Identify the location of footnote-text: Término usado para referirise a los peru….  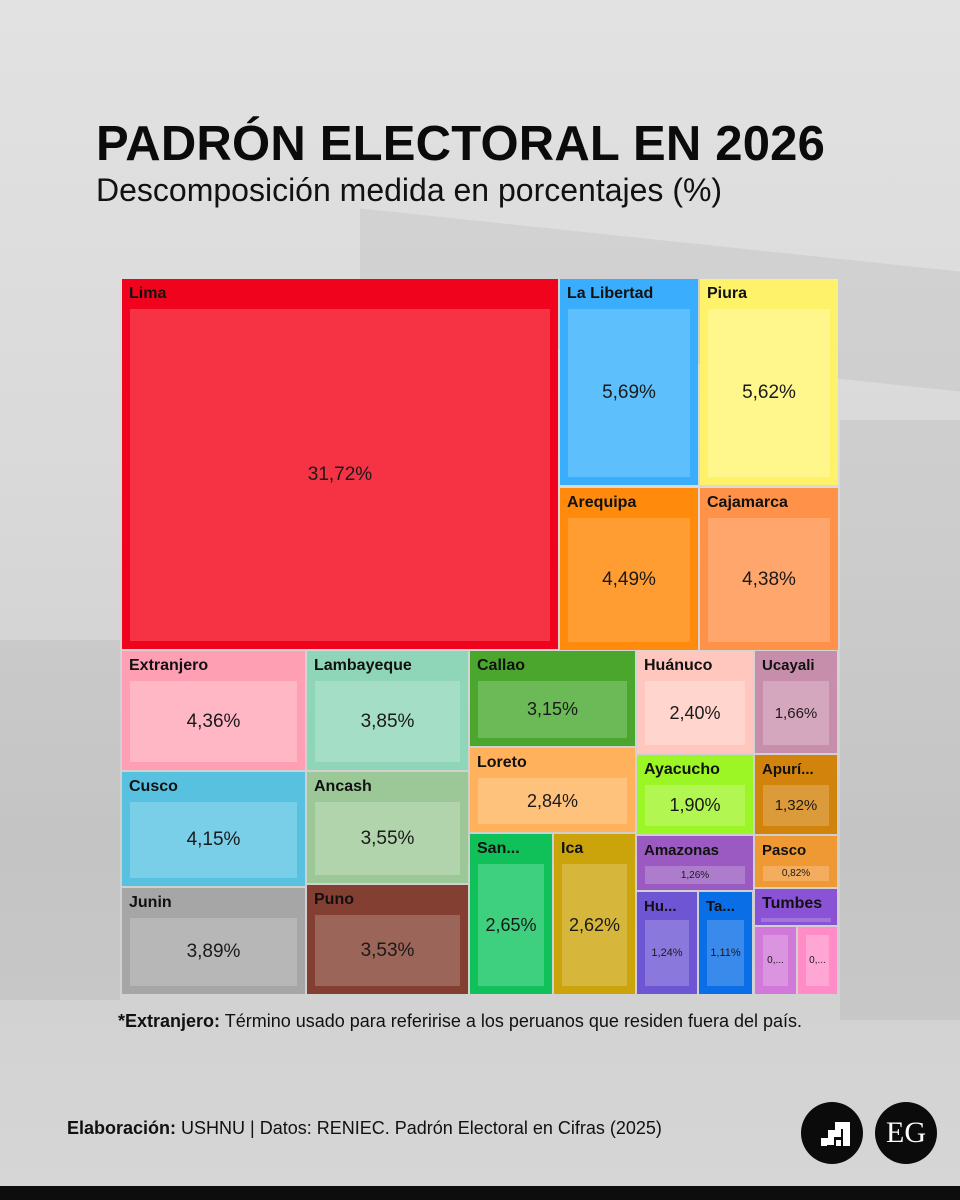
(511, 1021).